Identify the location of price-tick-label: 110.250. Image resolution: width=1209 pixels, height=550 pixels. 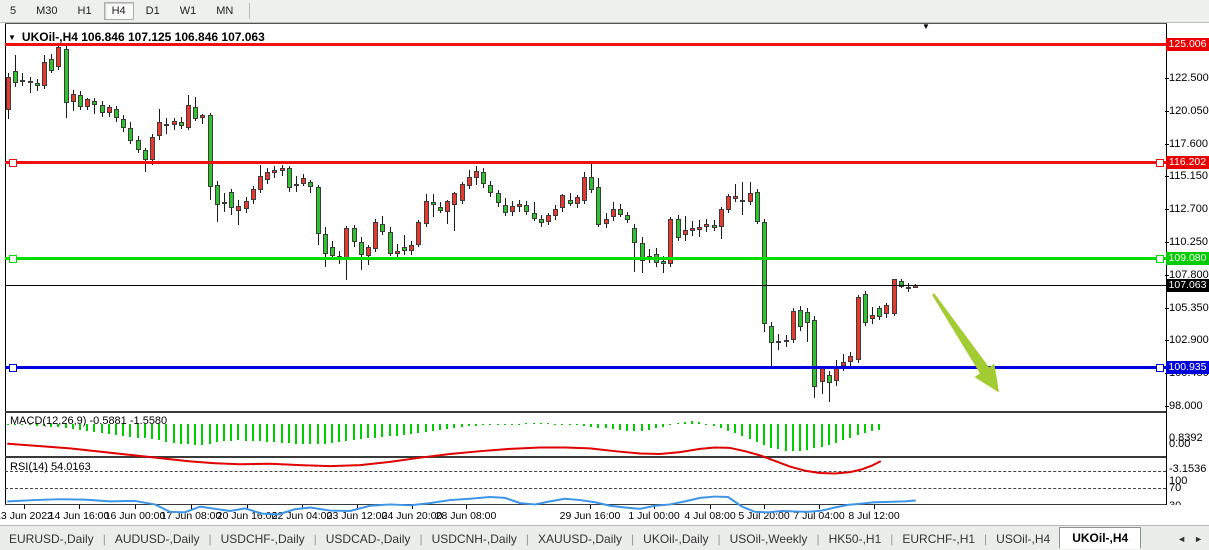
(1188, 241).